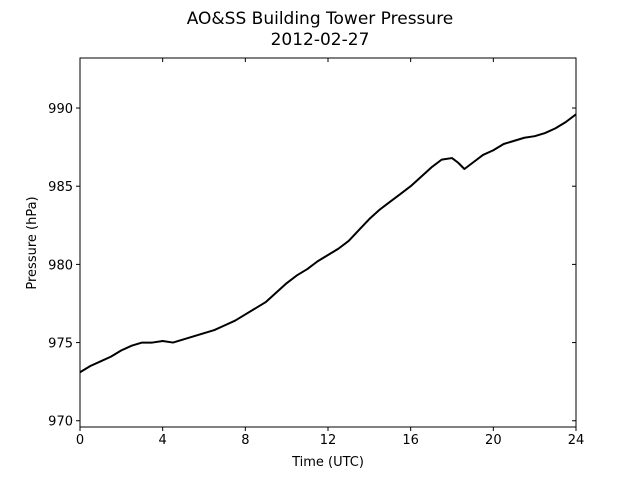  What do you see at coordinates (60, 109) in the screenshot?
I see `y-tick-label-990: 990` at bounding box center [60, 109].